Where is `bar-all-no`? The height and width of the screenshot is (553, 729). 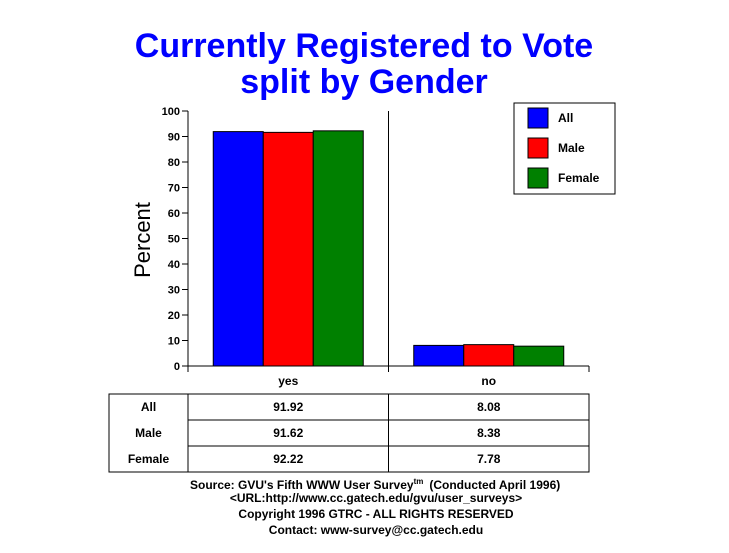 bar-all-no is located at coordinates (439, 355).